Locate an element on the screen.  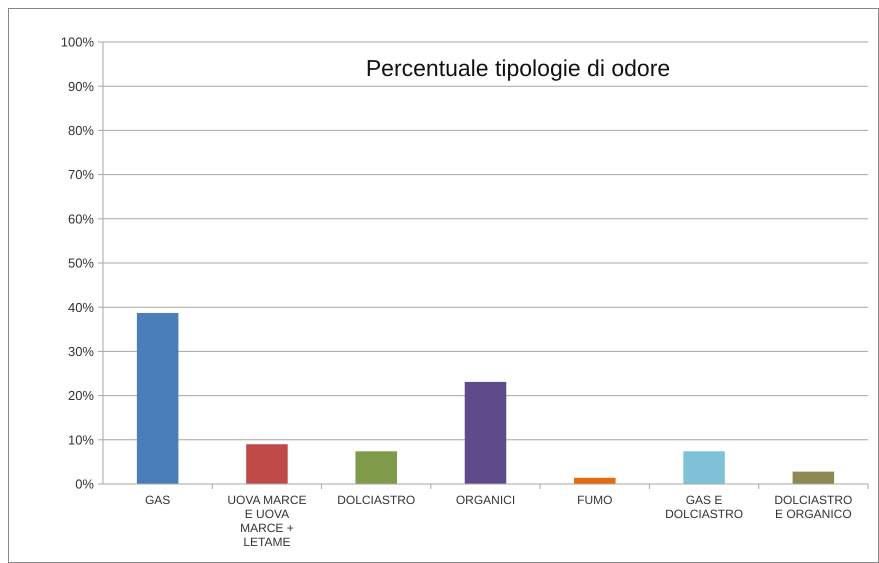
x-tick-label: GAS E DOLCIASTRO is located at coordinates (704, 507).